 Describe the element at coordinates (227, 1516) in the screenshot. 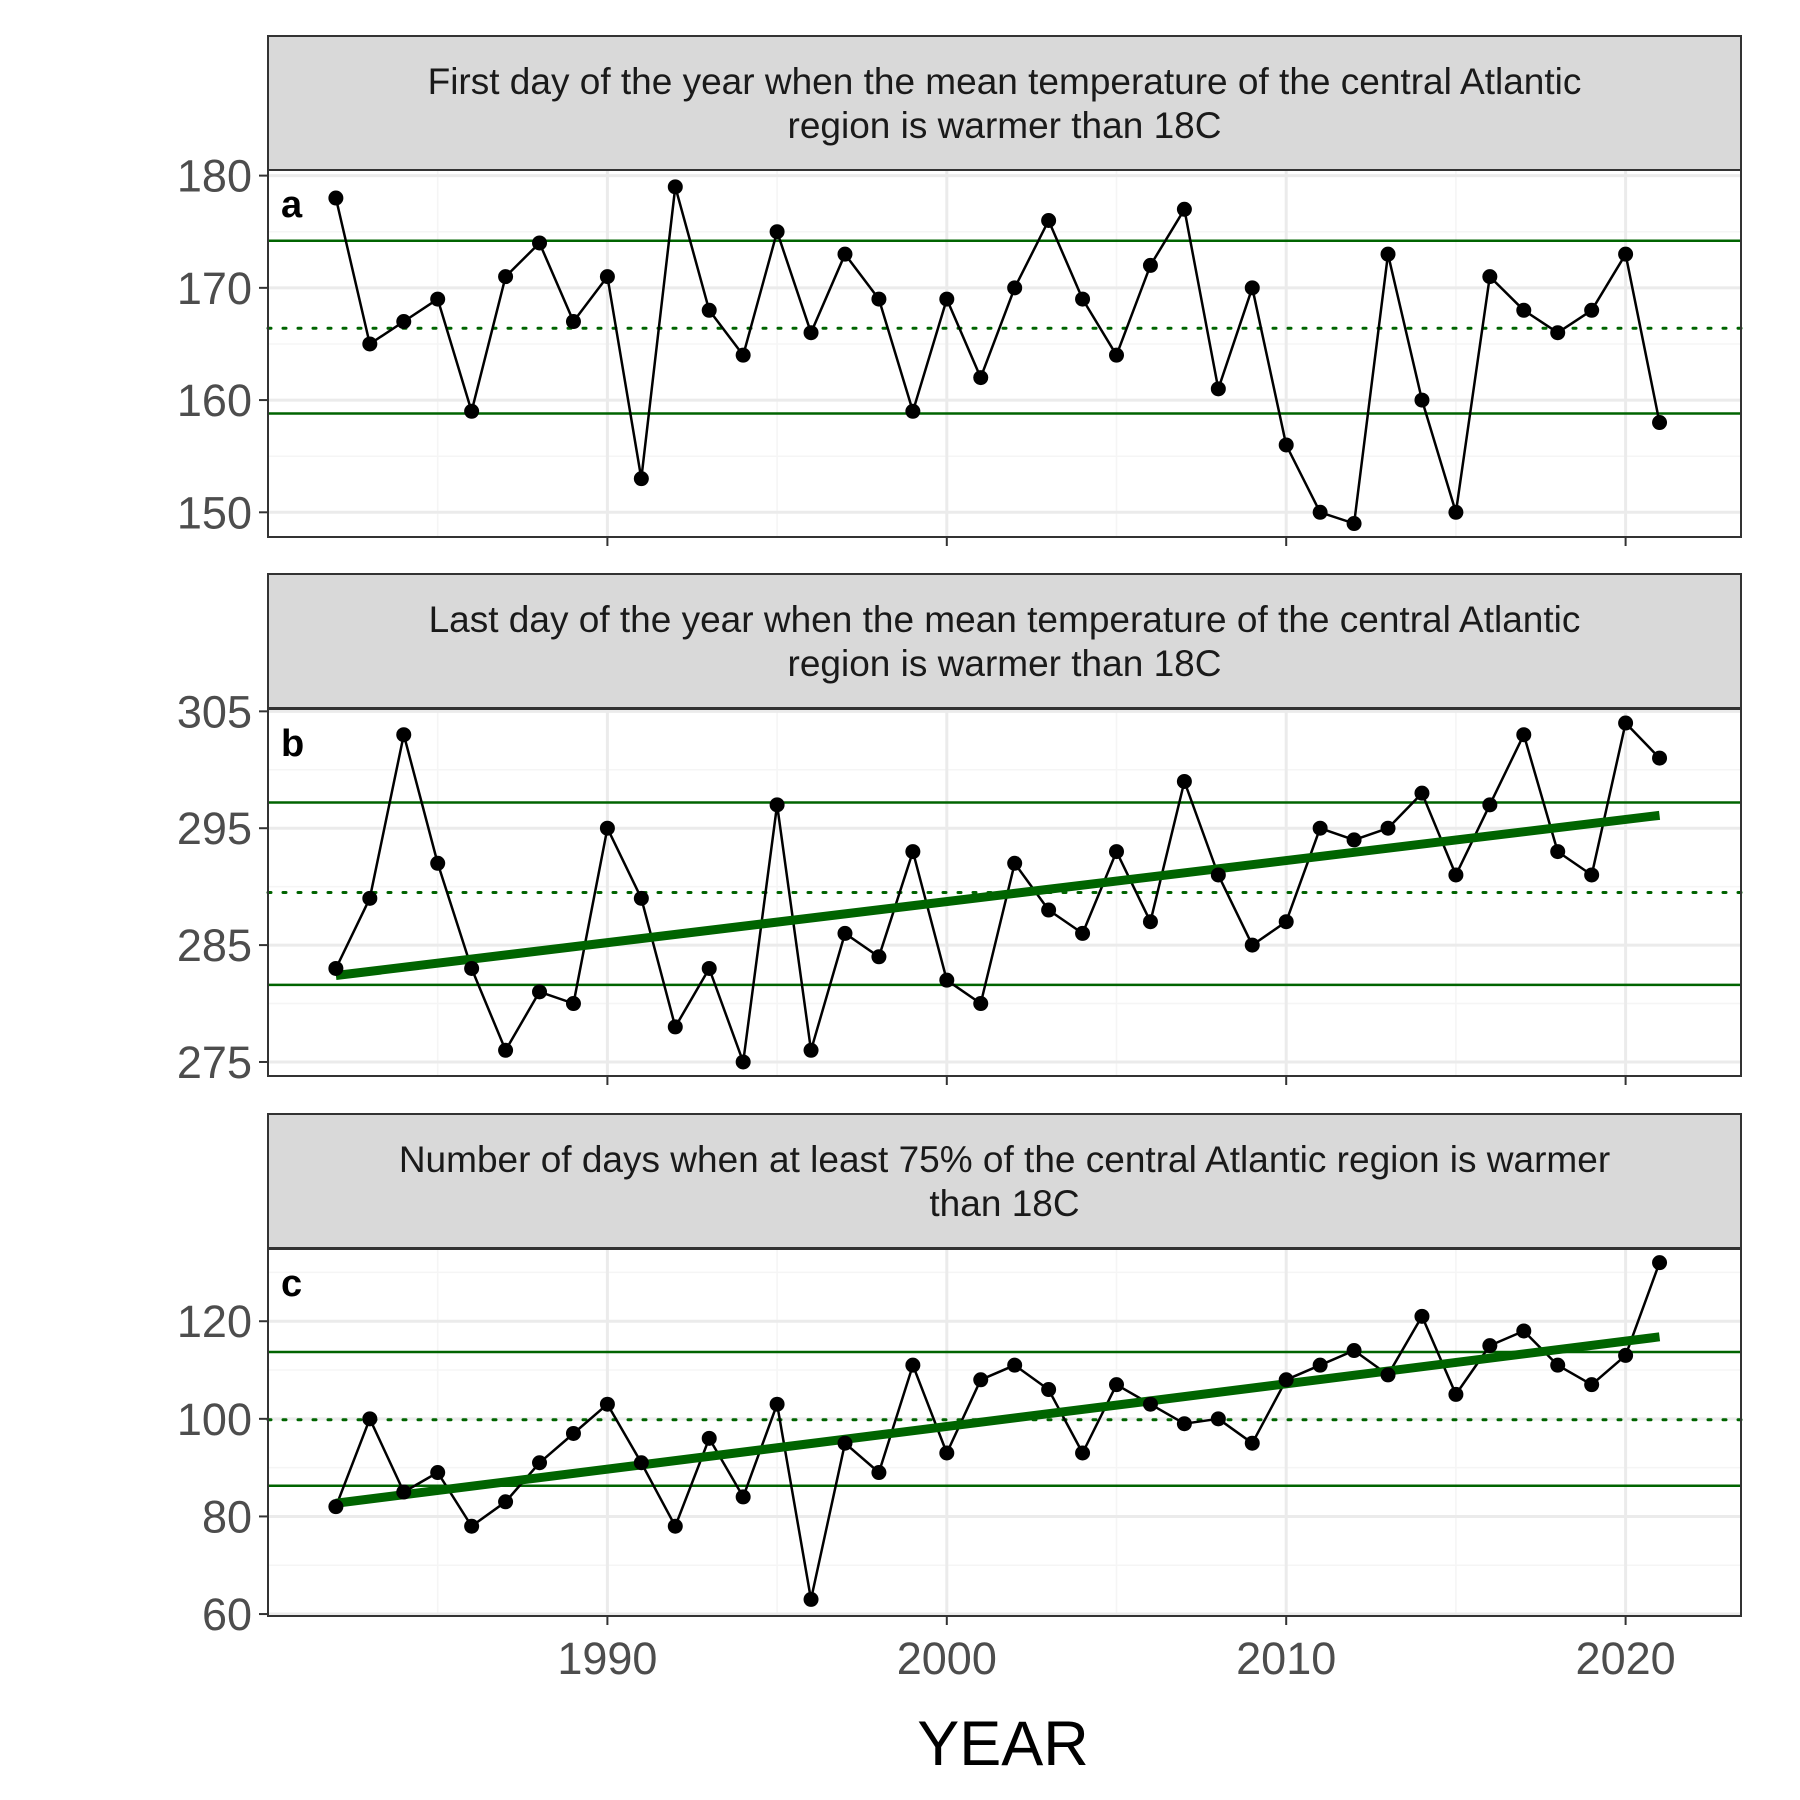

I see `y-tick-label: 80` at that location.